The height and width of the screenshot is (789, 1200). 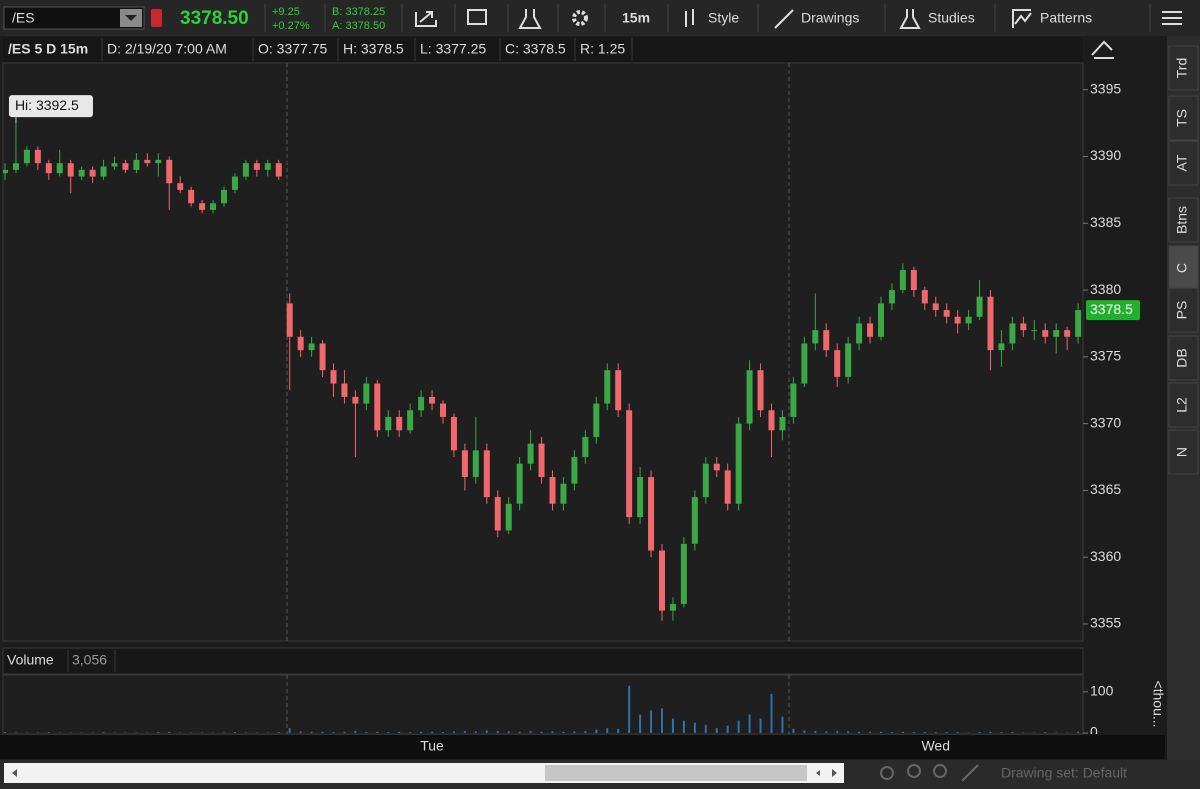 What do you see at coordinates (23, 18) in the screenshot?
I see `symbol: /ES` at bounding box center [23, 18].